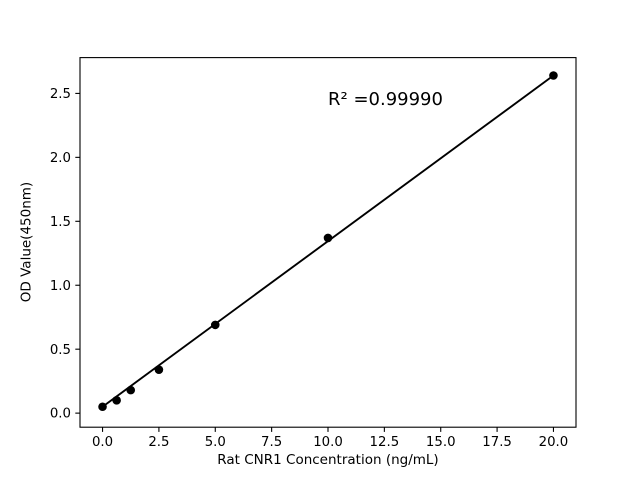 The width and height of the screenshot is (640, 480). What do you see at coordinates (60, 350) in the screenshot?
I see `y-tick-label: 0.5` at bounding box center [60, 350].